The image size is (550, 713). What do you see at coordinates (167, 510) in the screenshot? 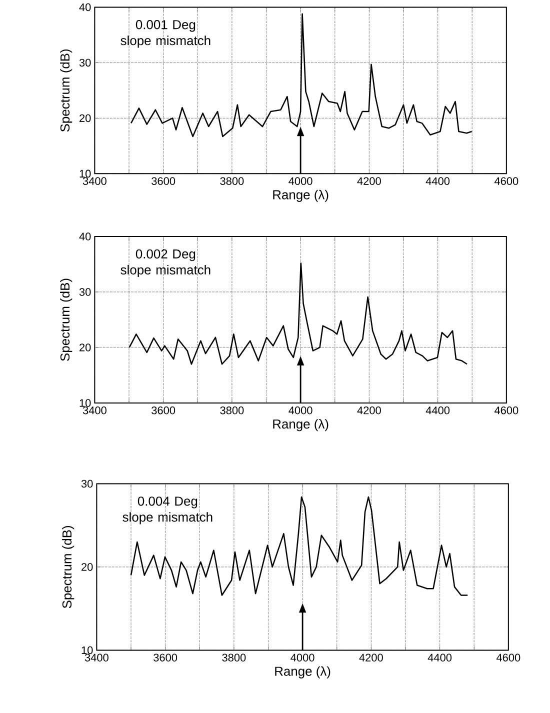
I see `annotation: 0.004 Deg slope mismatch` at bounding box center [167, 510].